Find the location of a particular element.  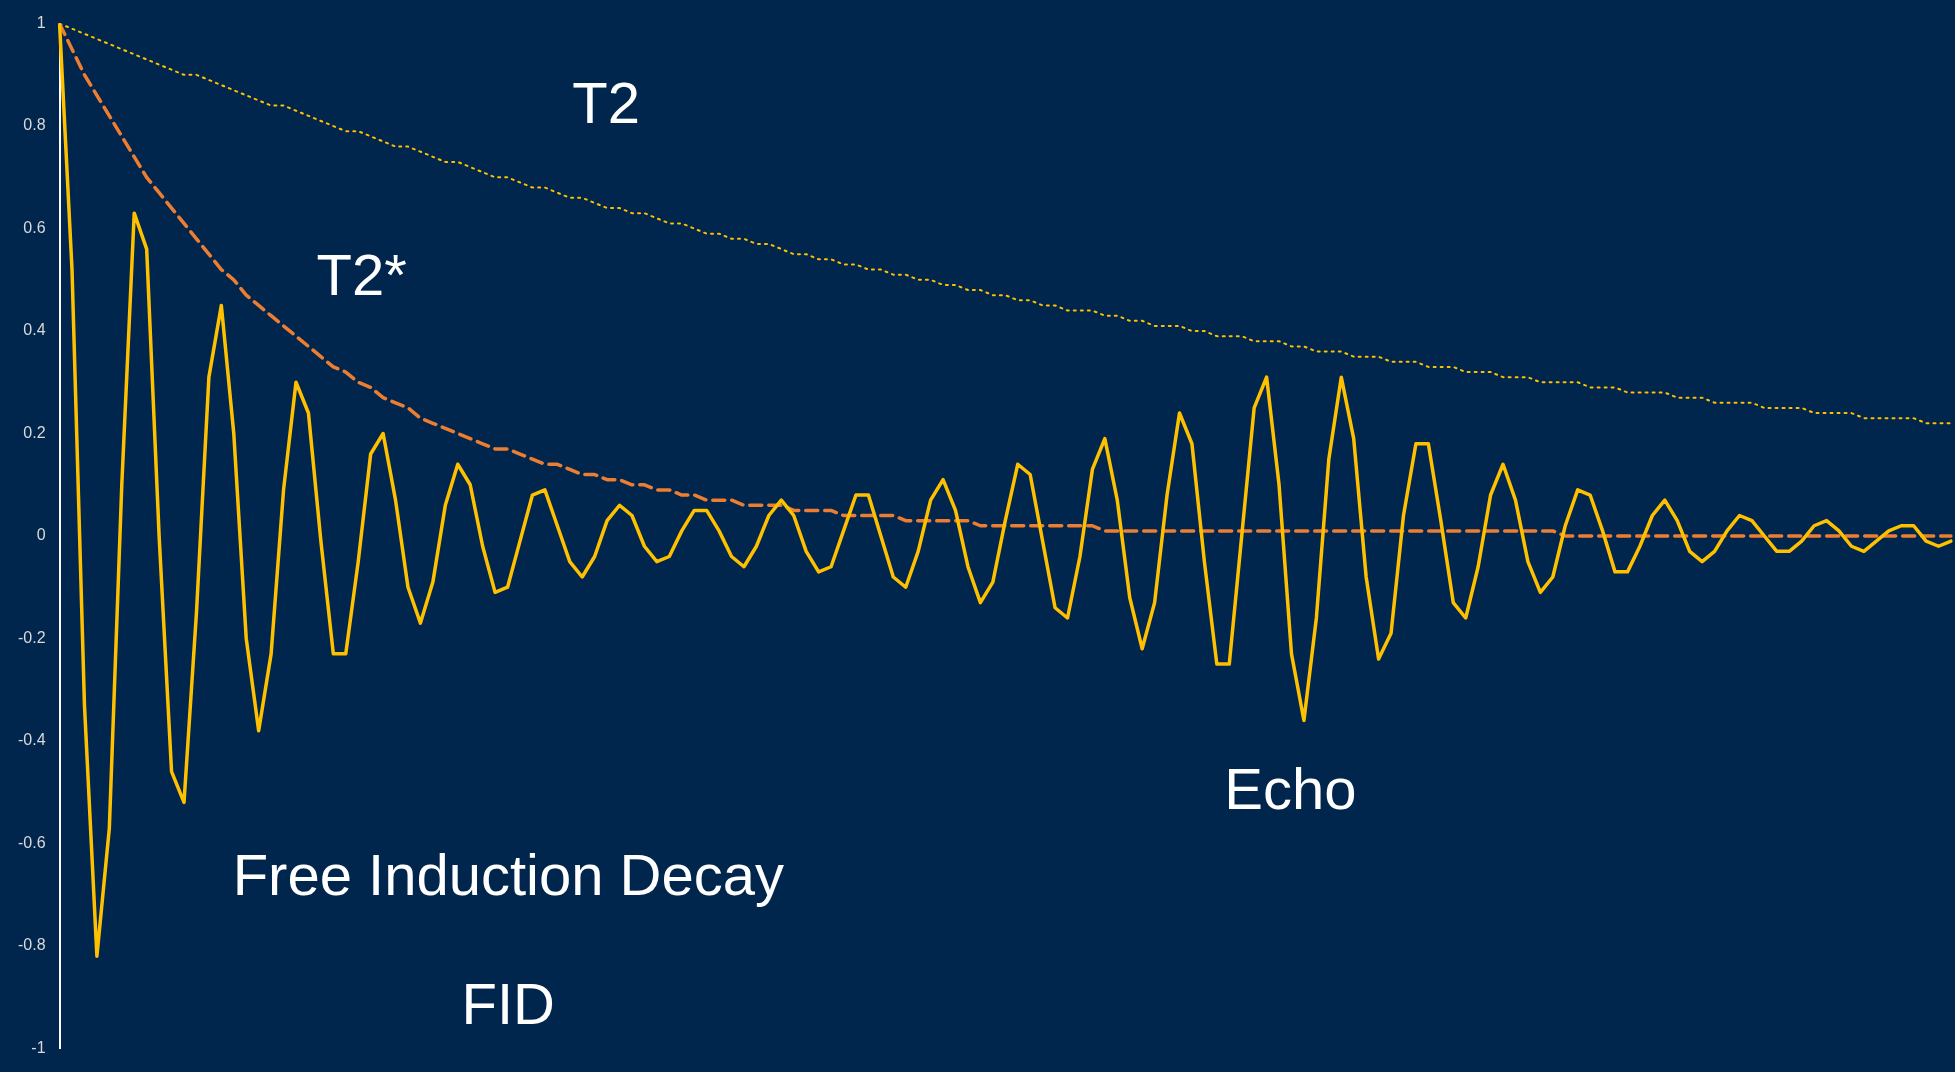

y-tick-label: -0.4 is located at coordinates (31, 740).